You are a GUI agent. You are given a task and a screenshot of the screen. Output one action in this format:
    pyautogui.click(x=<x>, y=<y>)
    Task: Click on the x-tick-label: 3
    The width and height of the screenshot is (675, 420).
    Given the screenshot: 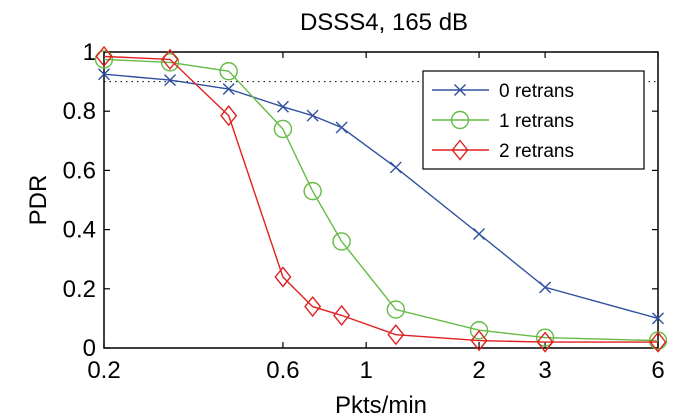 What is the action you would take?
    pyautogui.click(x=544, y=370)
    